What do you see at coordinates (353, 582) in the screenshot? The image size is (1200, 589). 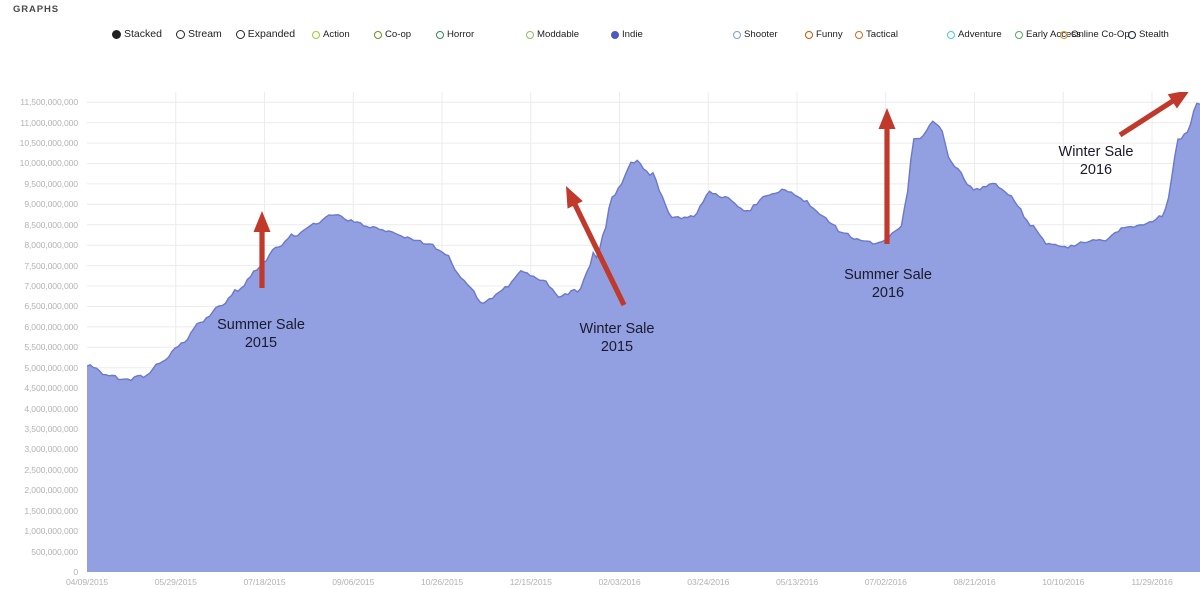 I see `x-axis-tick-label: 09/06/2015` at bounding box center [353, 582].